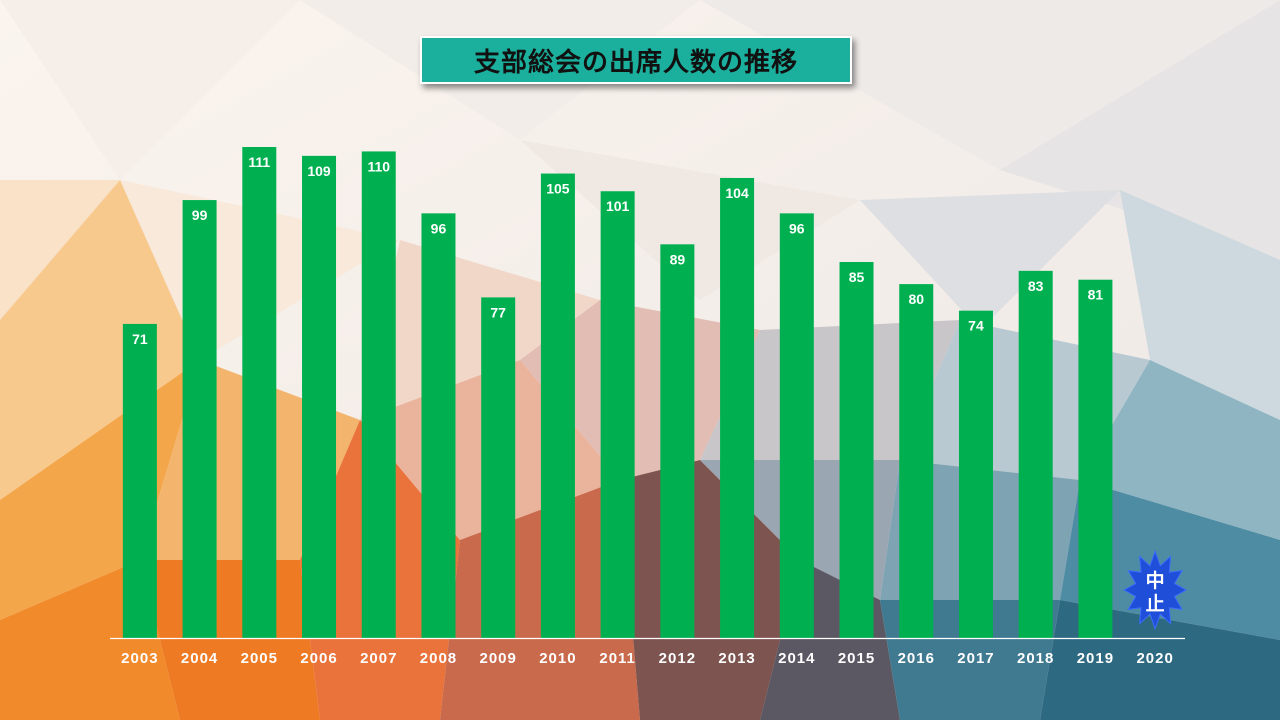 The image size is (1280, 720). I want to click on bar-2006, so click(319, 396).